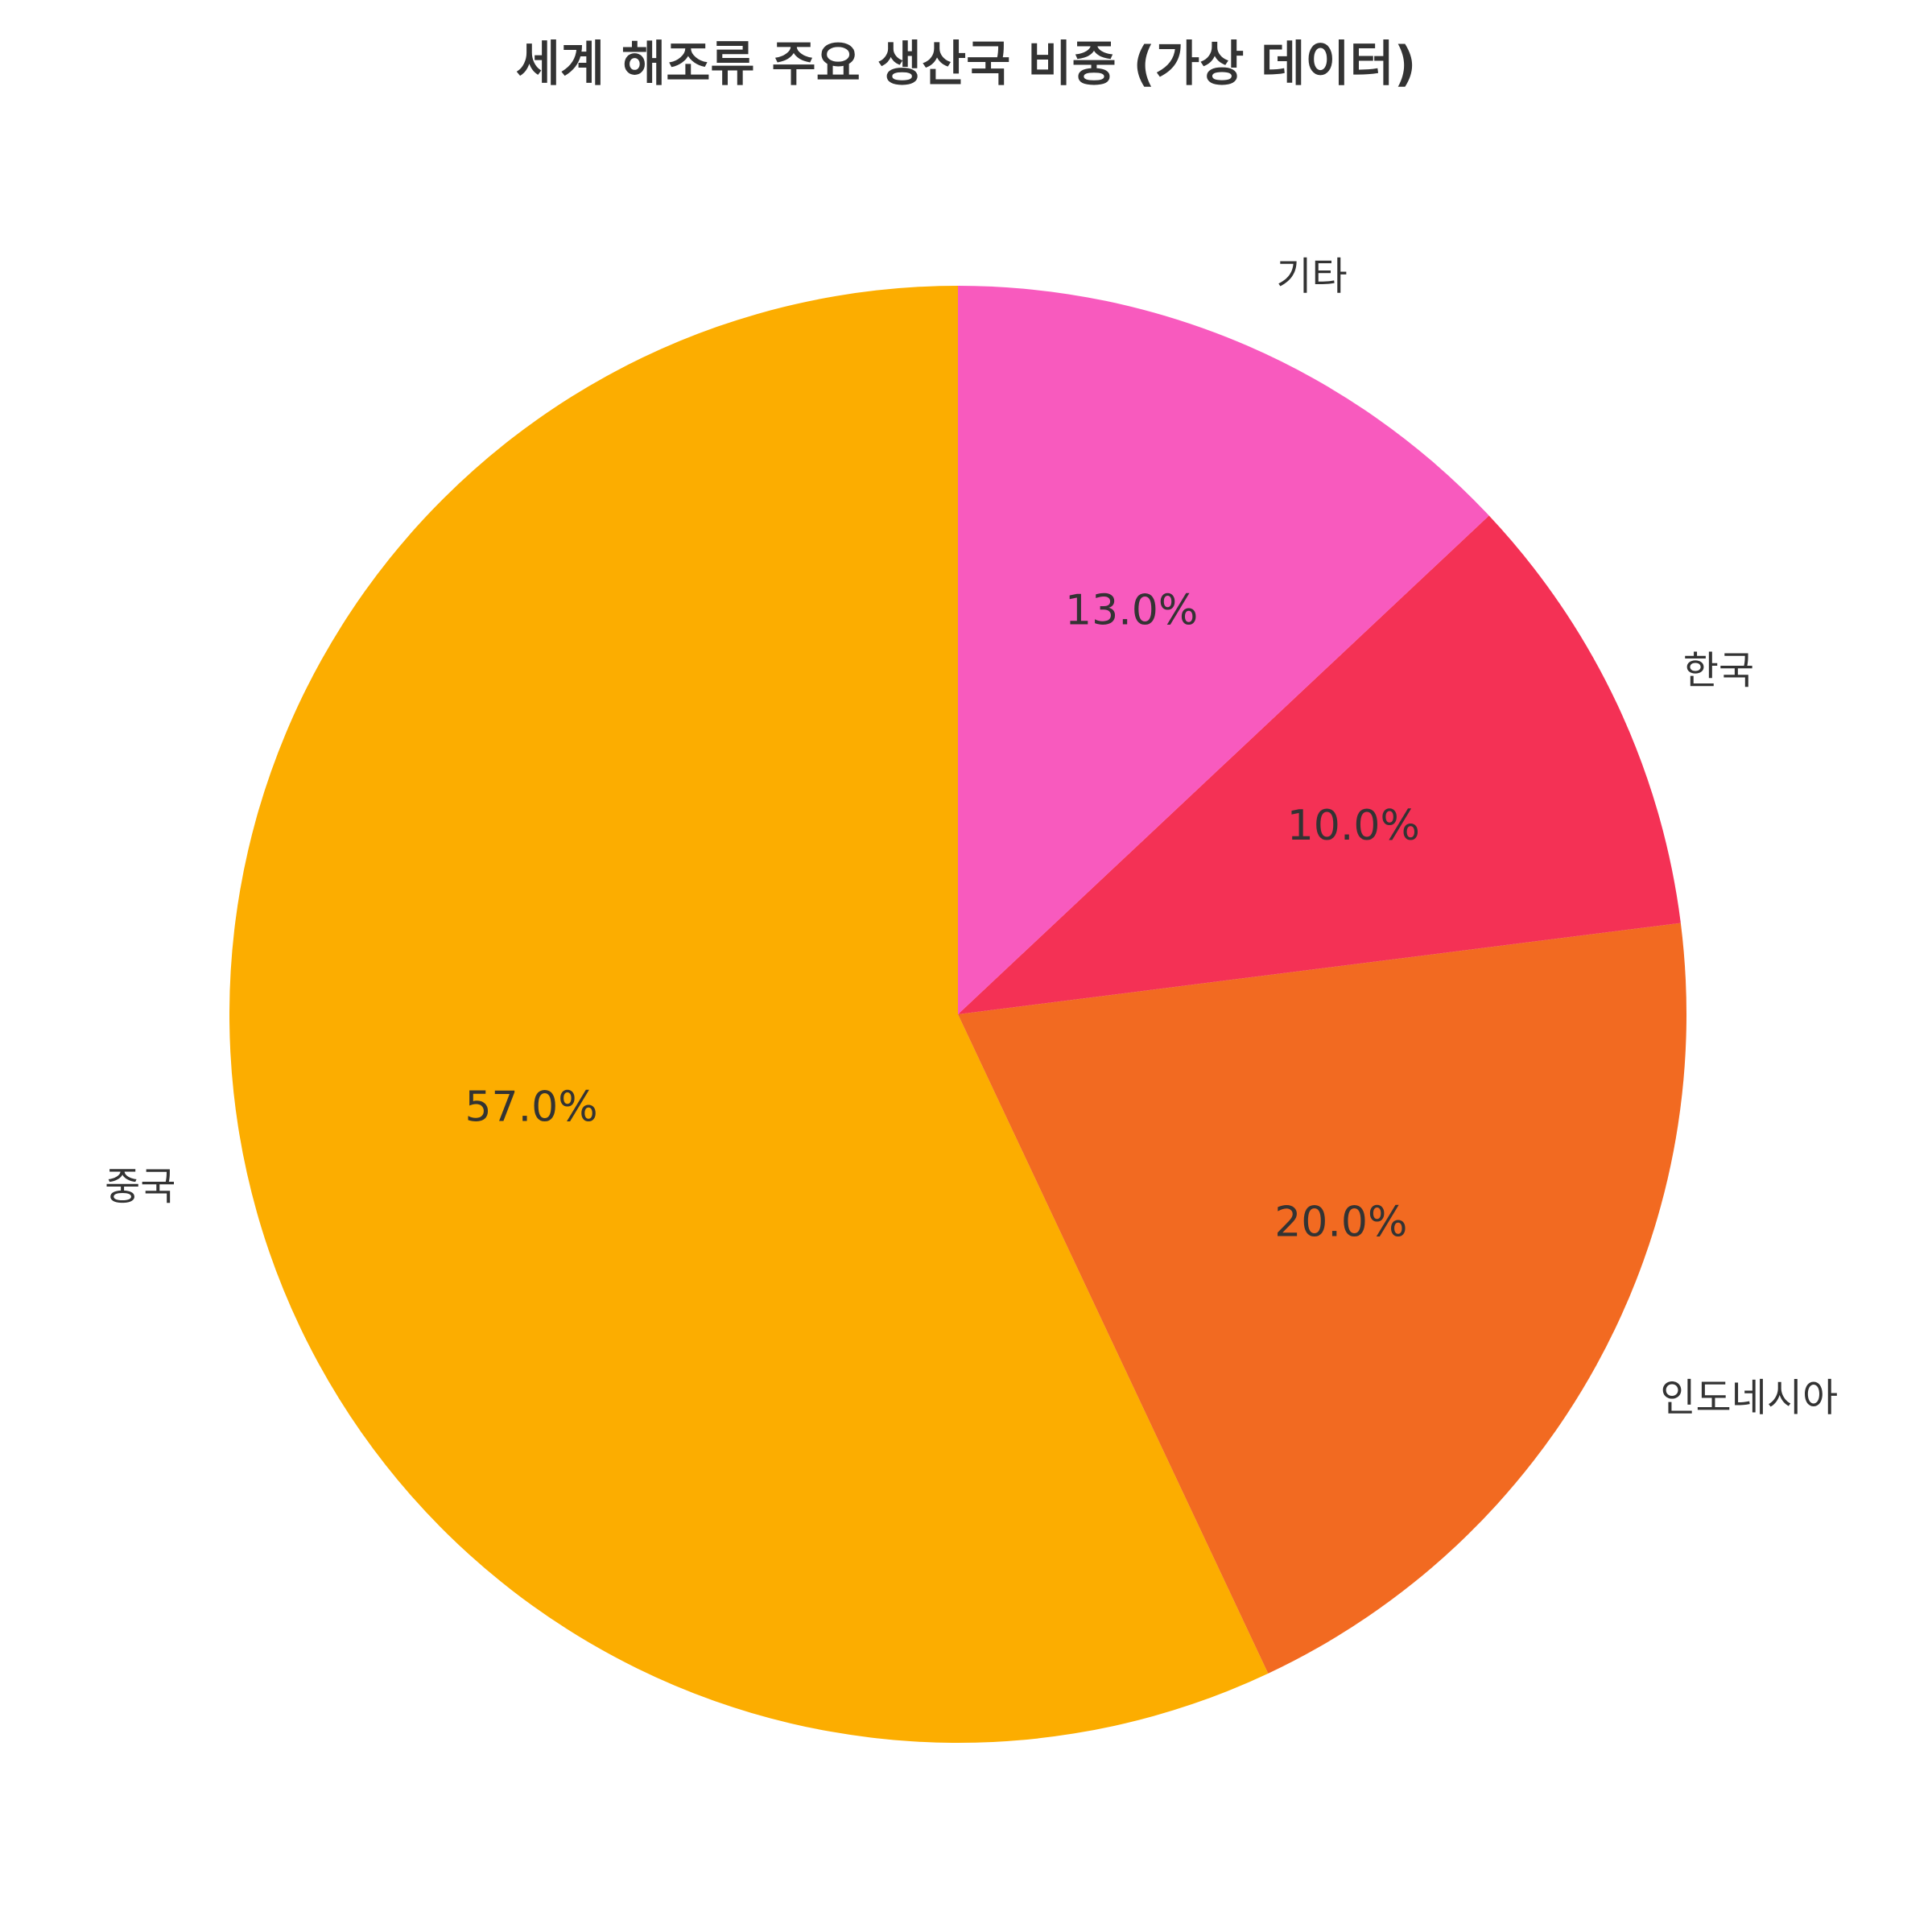 The image size is (1932, 1932). What do you see at coordinates (1131, 611) in the screenshot?
I see `slice-pct-label-3: 13.0%` at bounding box center [1131, 611].